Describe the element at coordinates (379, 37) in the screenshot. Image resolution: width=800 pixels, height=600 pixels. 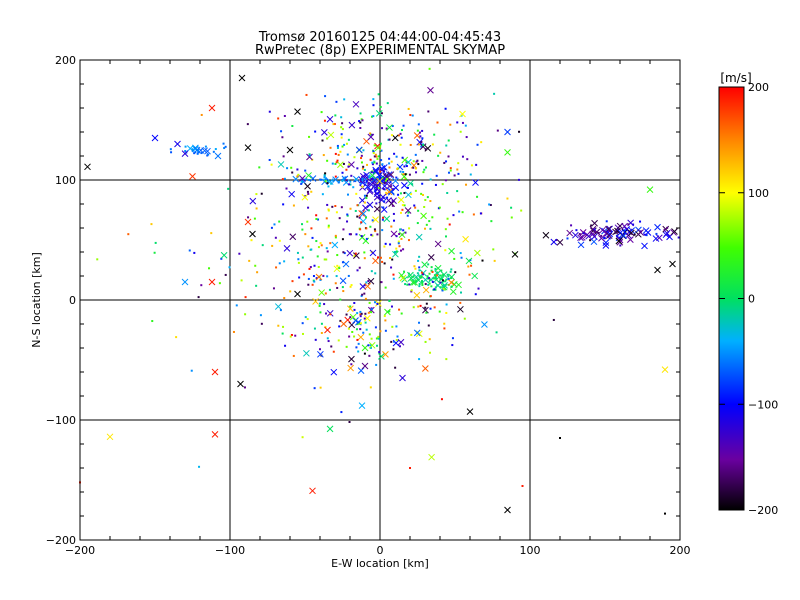
I see `chart-title: Tromsø 20160125 04:44:00-04:45:43` at that location.